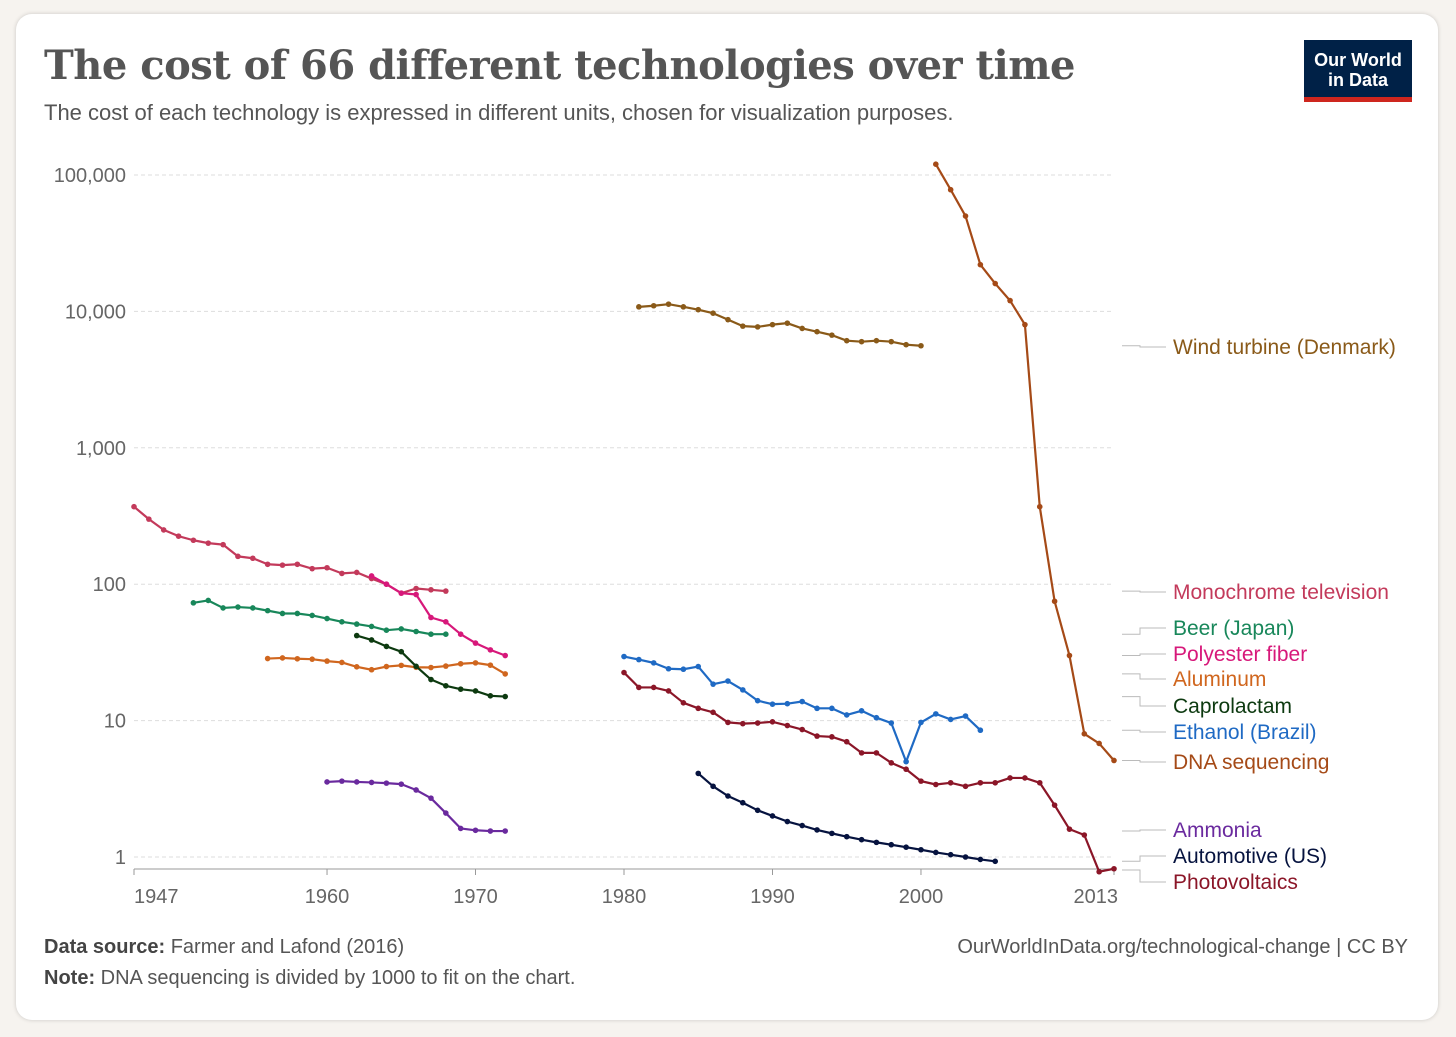 The width and height of the screenshot is (1456, 1037). What do you see at coordinates (1219, 679) in the screenshot?
I see `series-label-aluminum: Aluminum` at bounding box center [1219, 679].